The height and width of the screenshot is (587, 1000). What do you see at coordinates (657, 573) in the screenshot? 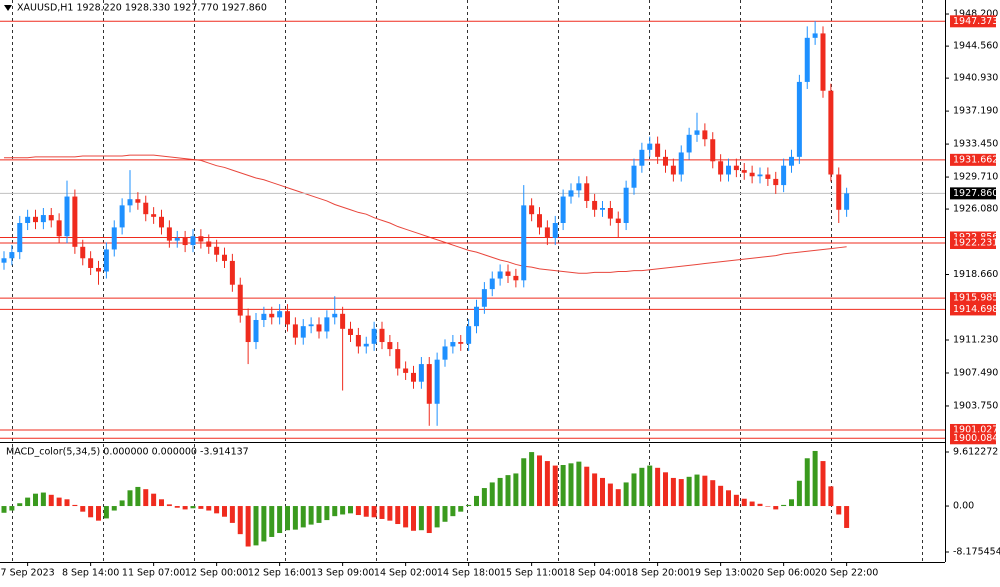
I see `x-tick-label: 18 Sep 20:00` at bounding box center [657, 573].